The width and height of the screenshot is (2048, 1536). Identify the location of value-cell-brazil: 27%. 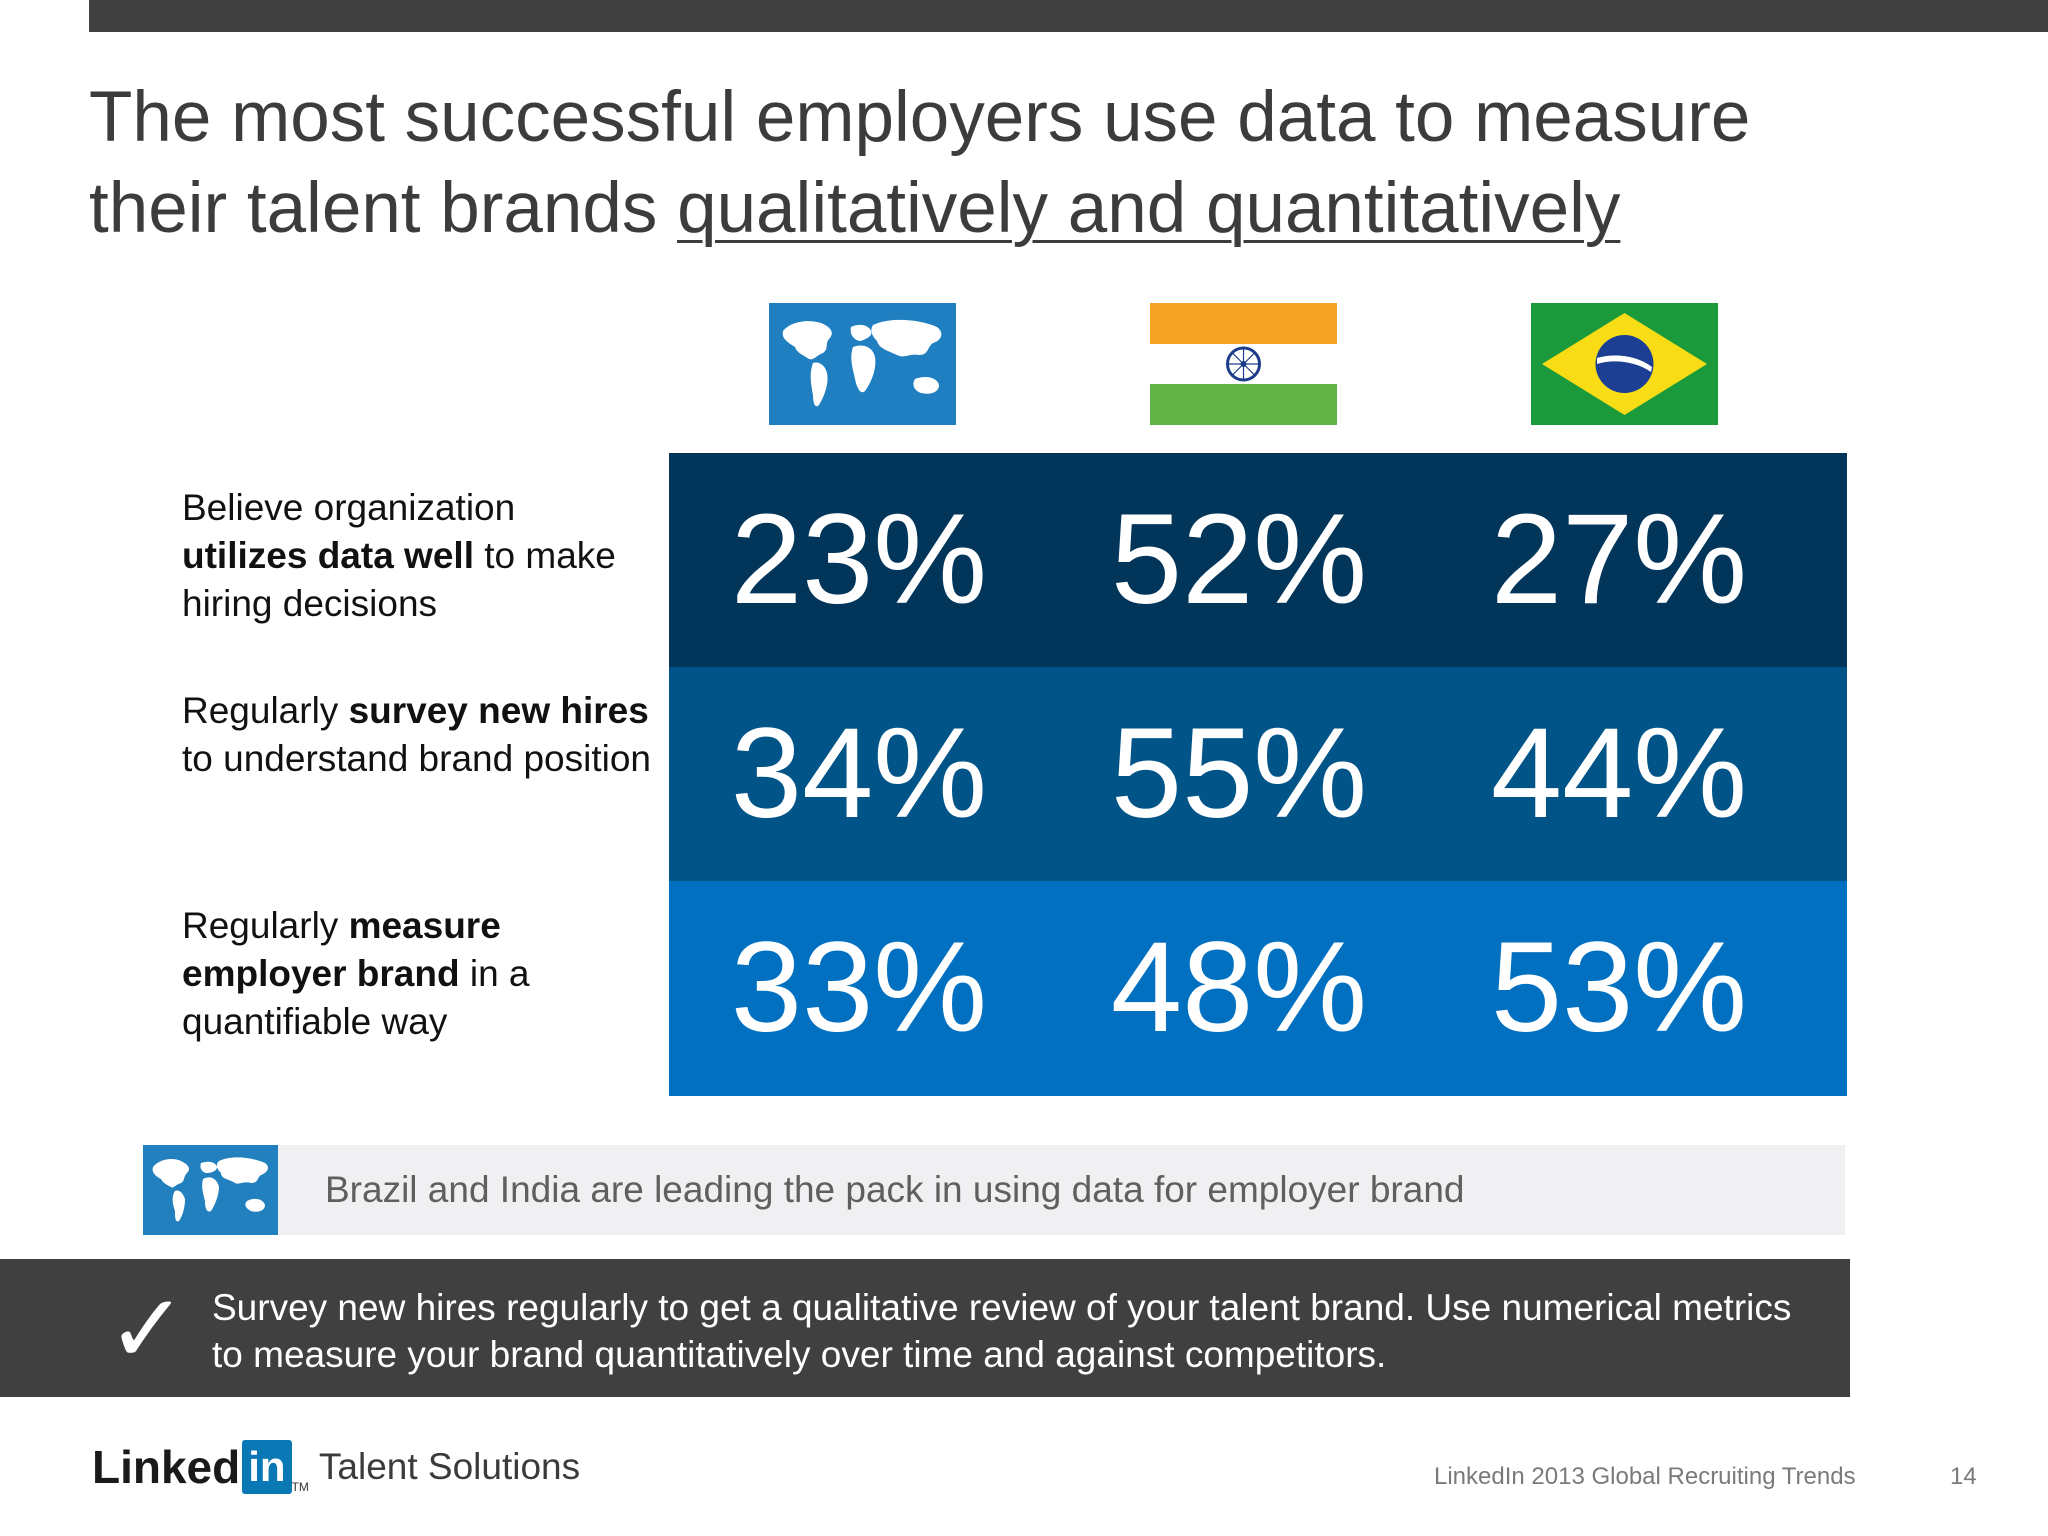
(1619, 559).